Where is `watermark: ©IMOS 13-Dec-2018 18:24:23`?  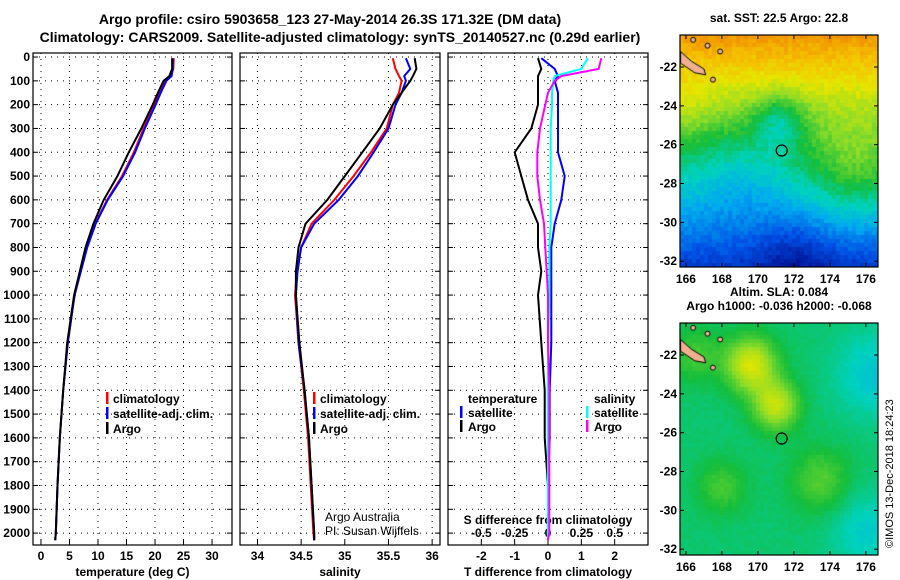
watermark: ©IMOS 13-Dec-2018 18:24:23 is located at coordinates (890, 473).